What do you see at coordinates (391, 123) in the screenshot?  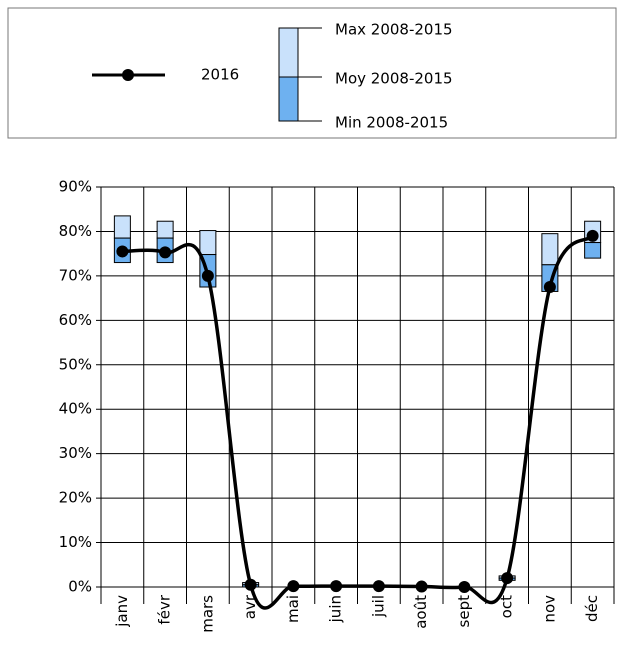 I see `legend-label: Min 2008-2015` at bounding box center [391, 123].